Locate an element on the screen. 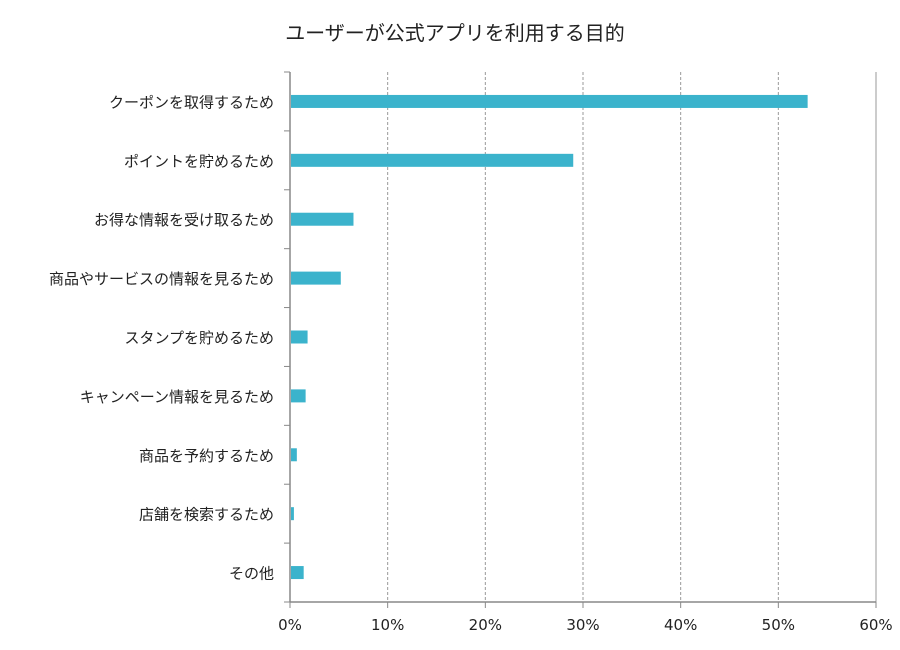 The width and height of the screenshot is (900, 650). chart-title: ユーザーが公式アプリを利用する目的 is located at coordinates (455, 33).